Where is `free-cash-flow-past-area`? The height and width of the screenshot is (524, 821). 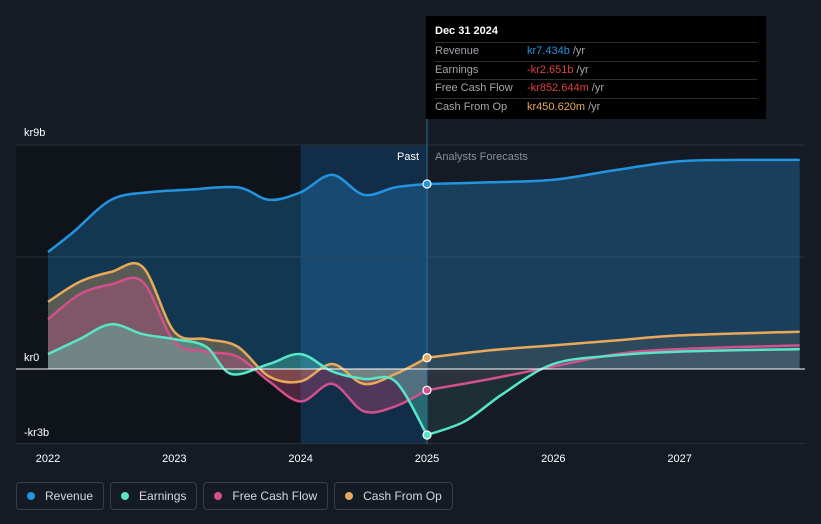
free-cash-flow-past-area is located at coordinates (237, 345).